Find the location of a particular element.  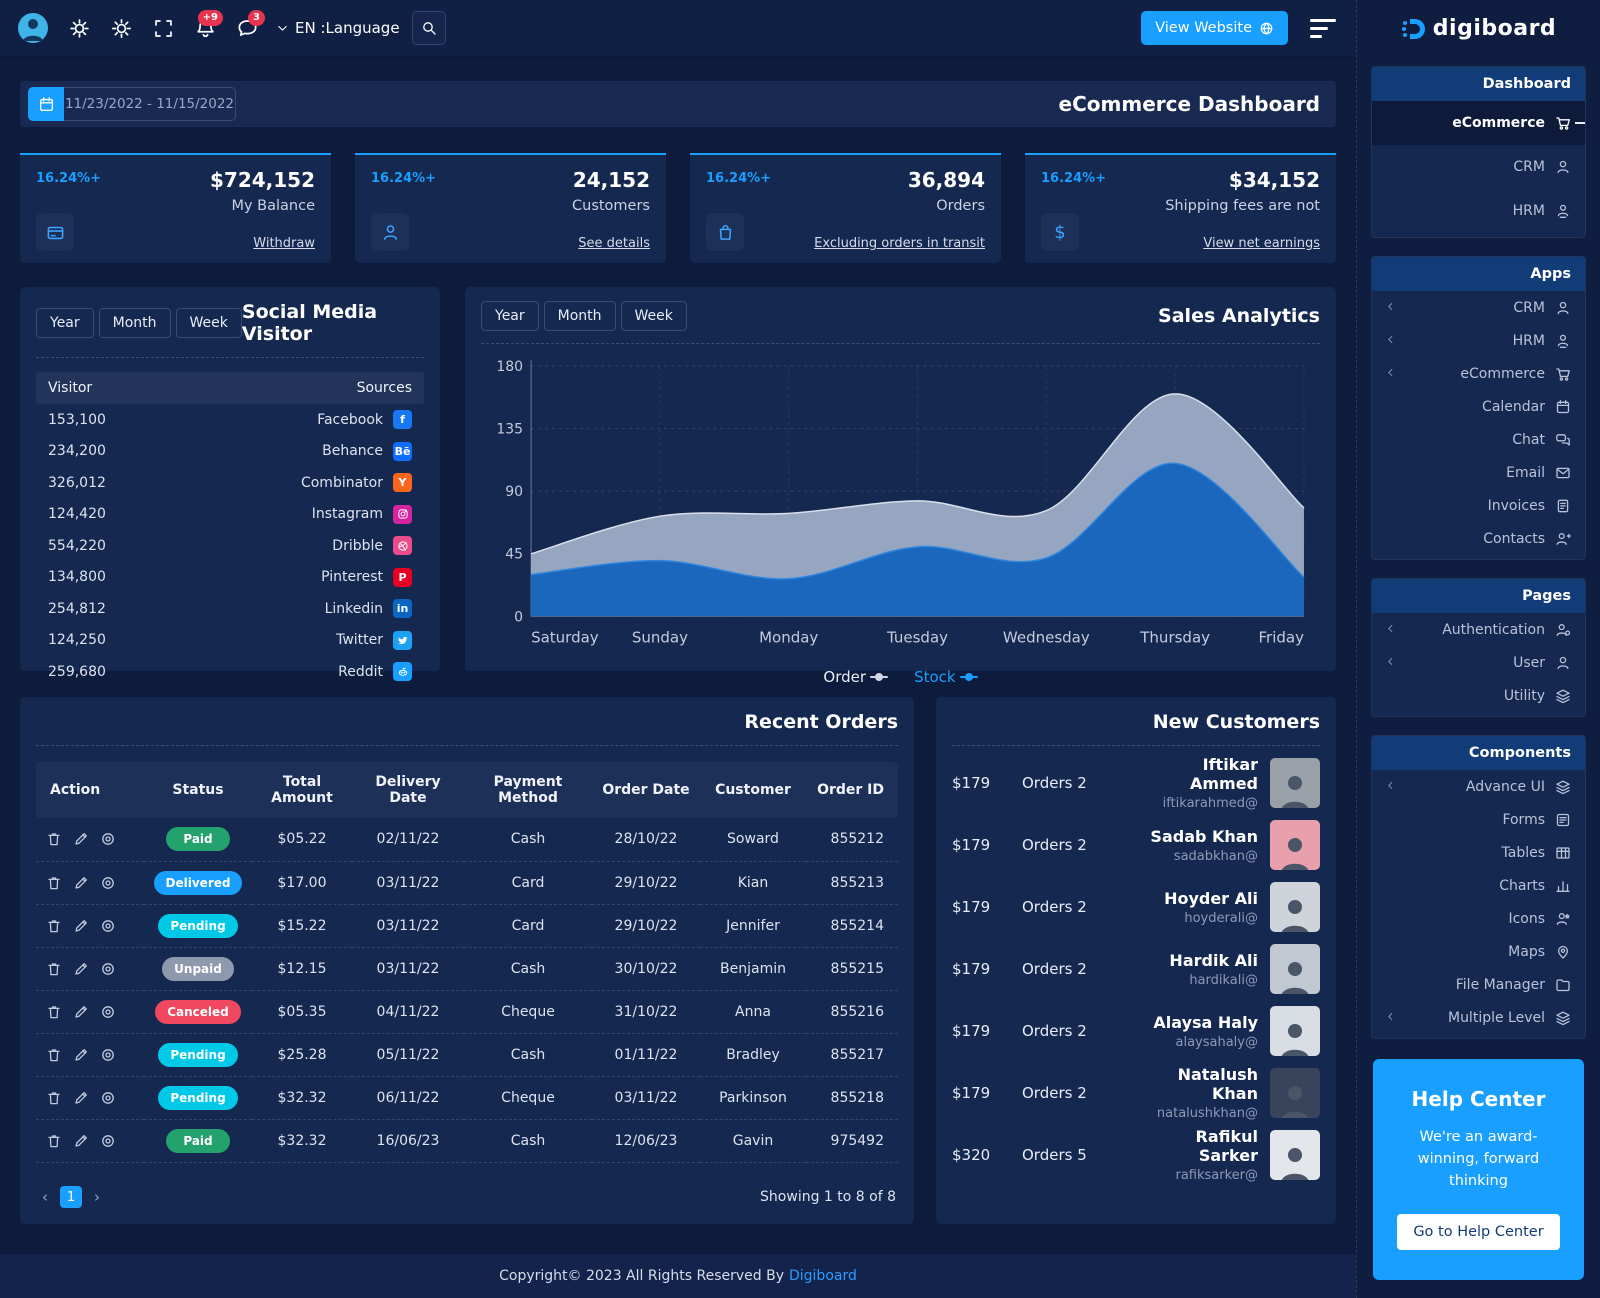

date-range-picker: 11/23/2022 - 11/15/2022 is located at coordinates (132, 104).